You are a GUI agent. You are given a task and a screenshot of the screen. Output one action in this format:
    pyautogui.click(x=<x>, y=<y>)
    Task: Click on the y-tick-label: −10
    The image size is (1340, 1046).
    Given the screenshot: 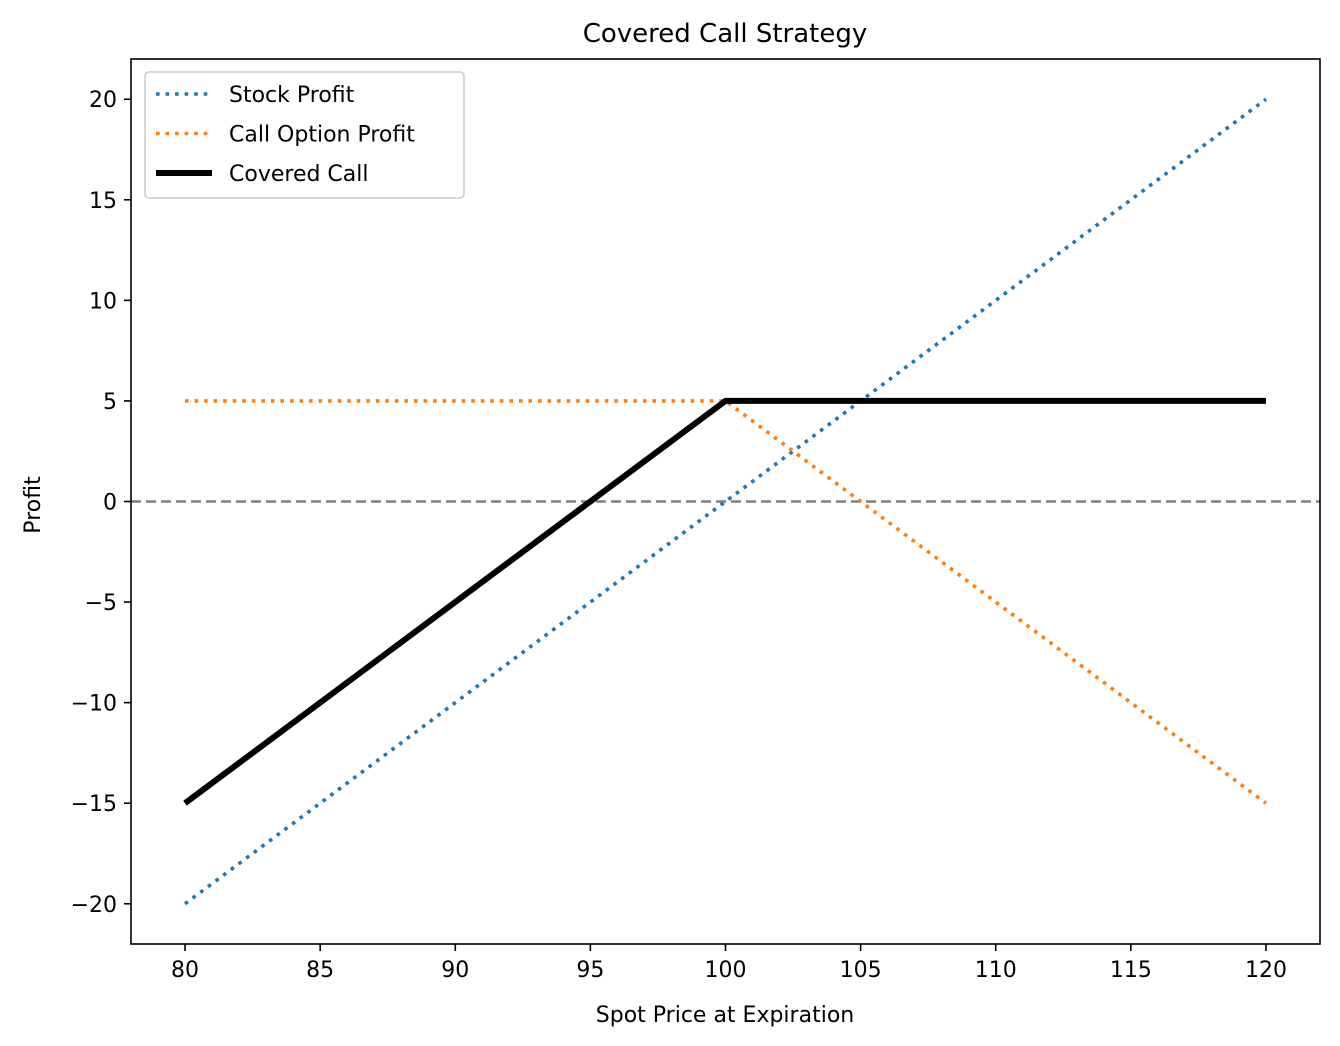 What is the action you would take?
    pyautogui.click(x=94, y=704)
    